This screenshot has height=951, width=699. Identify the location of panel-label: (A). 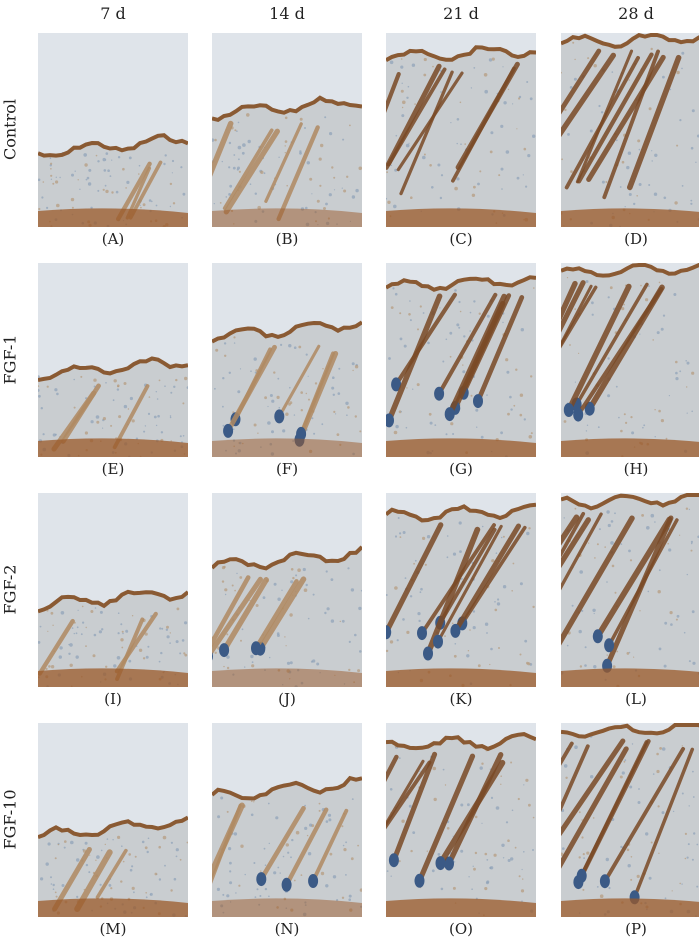
(113, 239).